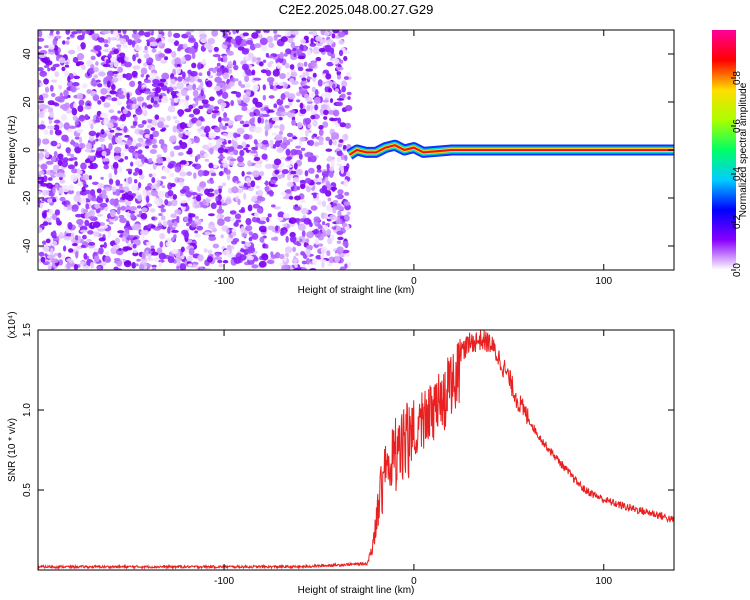 This screenshot has width=750, height=600. I want to click on snr-xtick-label: -100, so click(224, 581).